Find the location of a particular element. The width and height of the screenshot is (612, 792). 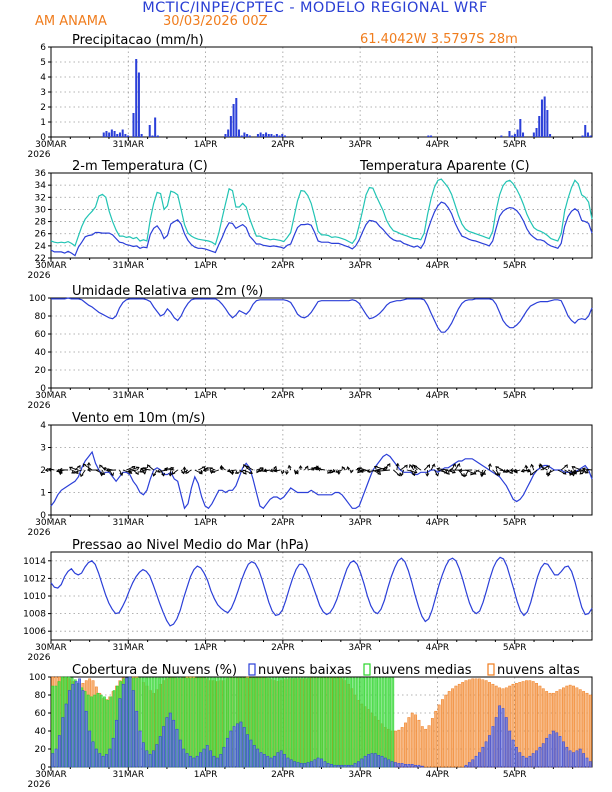

y-tick-label: 100 is located at coordinates (37, 678).